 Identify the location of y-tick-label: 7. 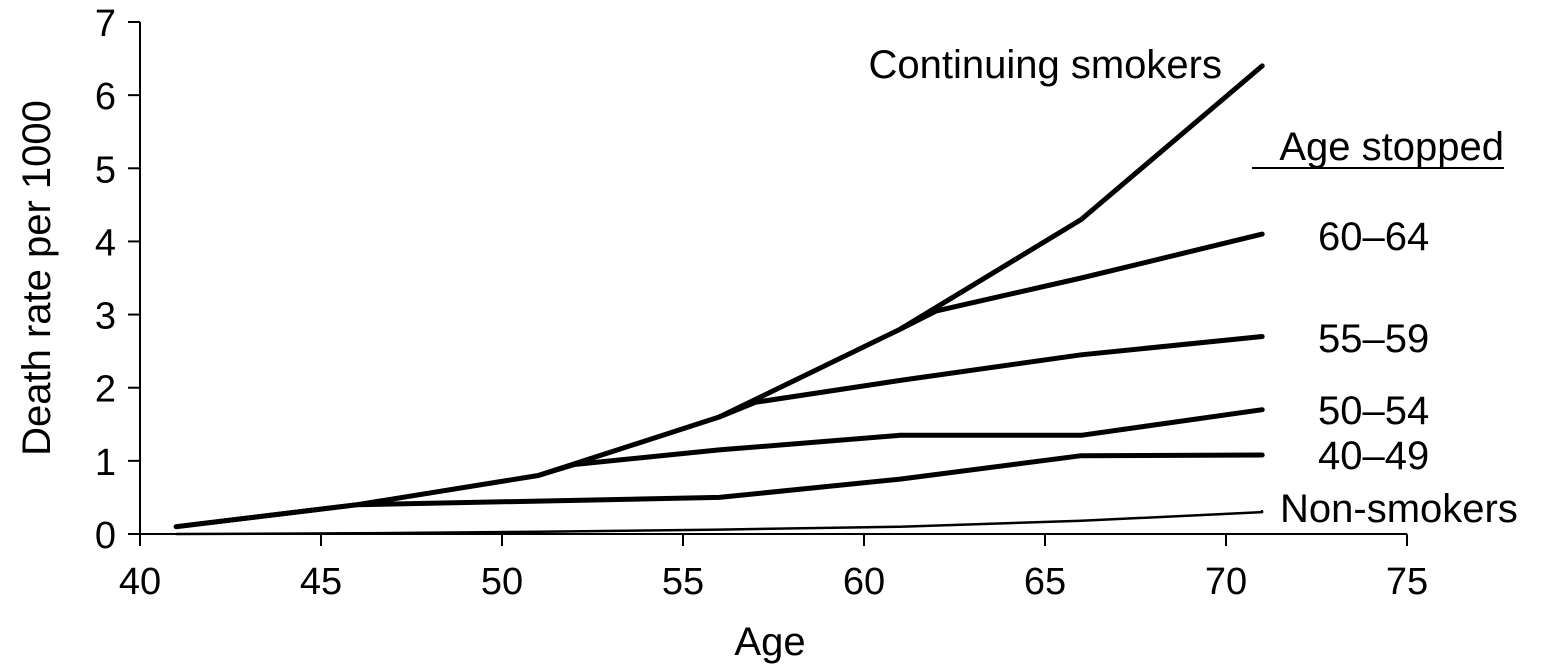
(105, 24).